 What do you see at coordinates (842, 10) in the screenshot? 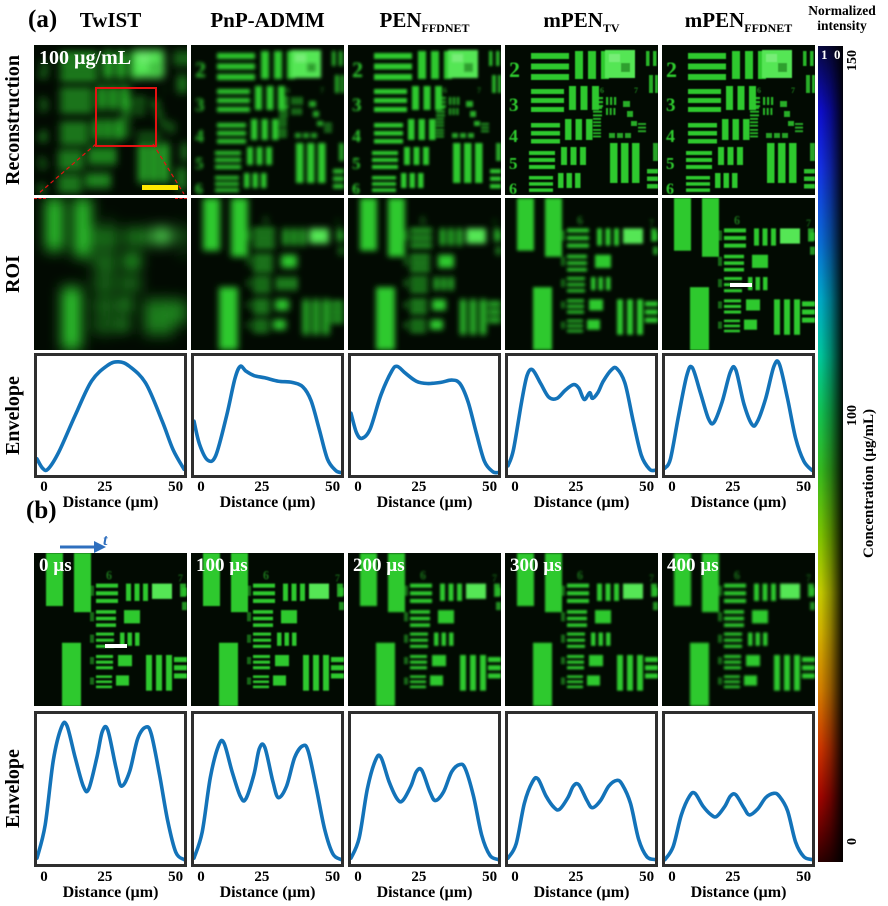
I see `colorbar-title-line1: Normalized` at bounding box center [842, 10].